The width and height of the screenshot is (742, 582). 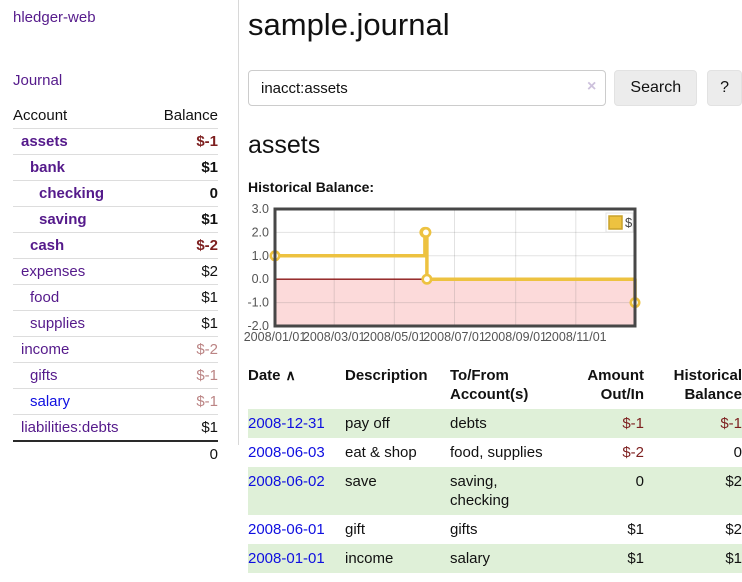 I want to click on y-tick-label: -1.0, so click(x=258, y=303).